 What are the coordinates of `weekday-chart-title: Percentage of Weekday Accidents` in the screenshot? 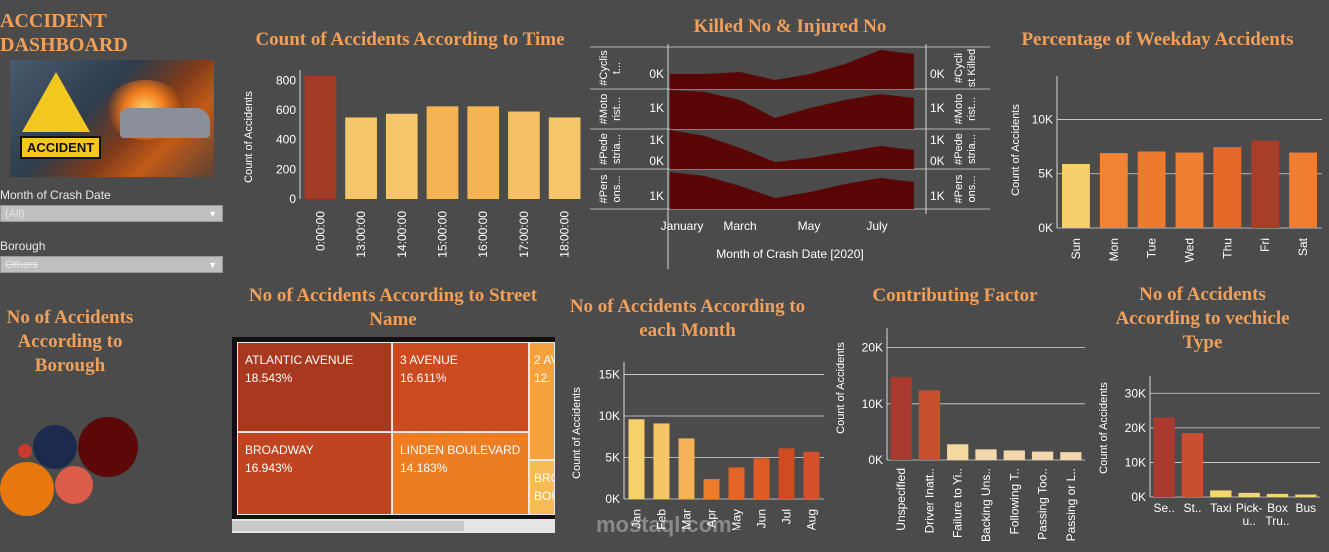 It's located at (1157, 39).